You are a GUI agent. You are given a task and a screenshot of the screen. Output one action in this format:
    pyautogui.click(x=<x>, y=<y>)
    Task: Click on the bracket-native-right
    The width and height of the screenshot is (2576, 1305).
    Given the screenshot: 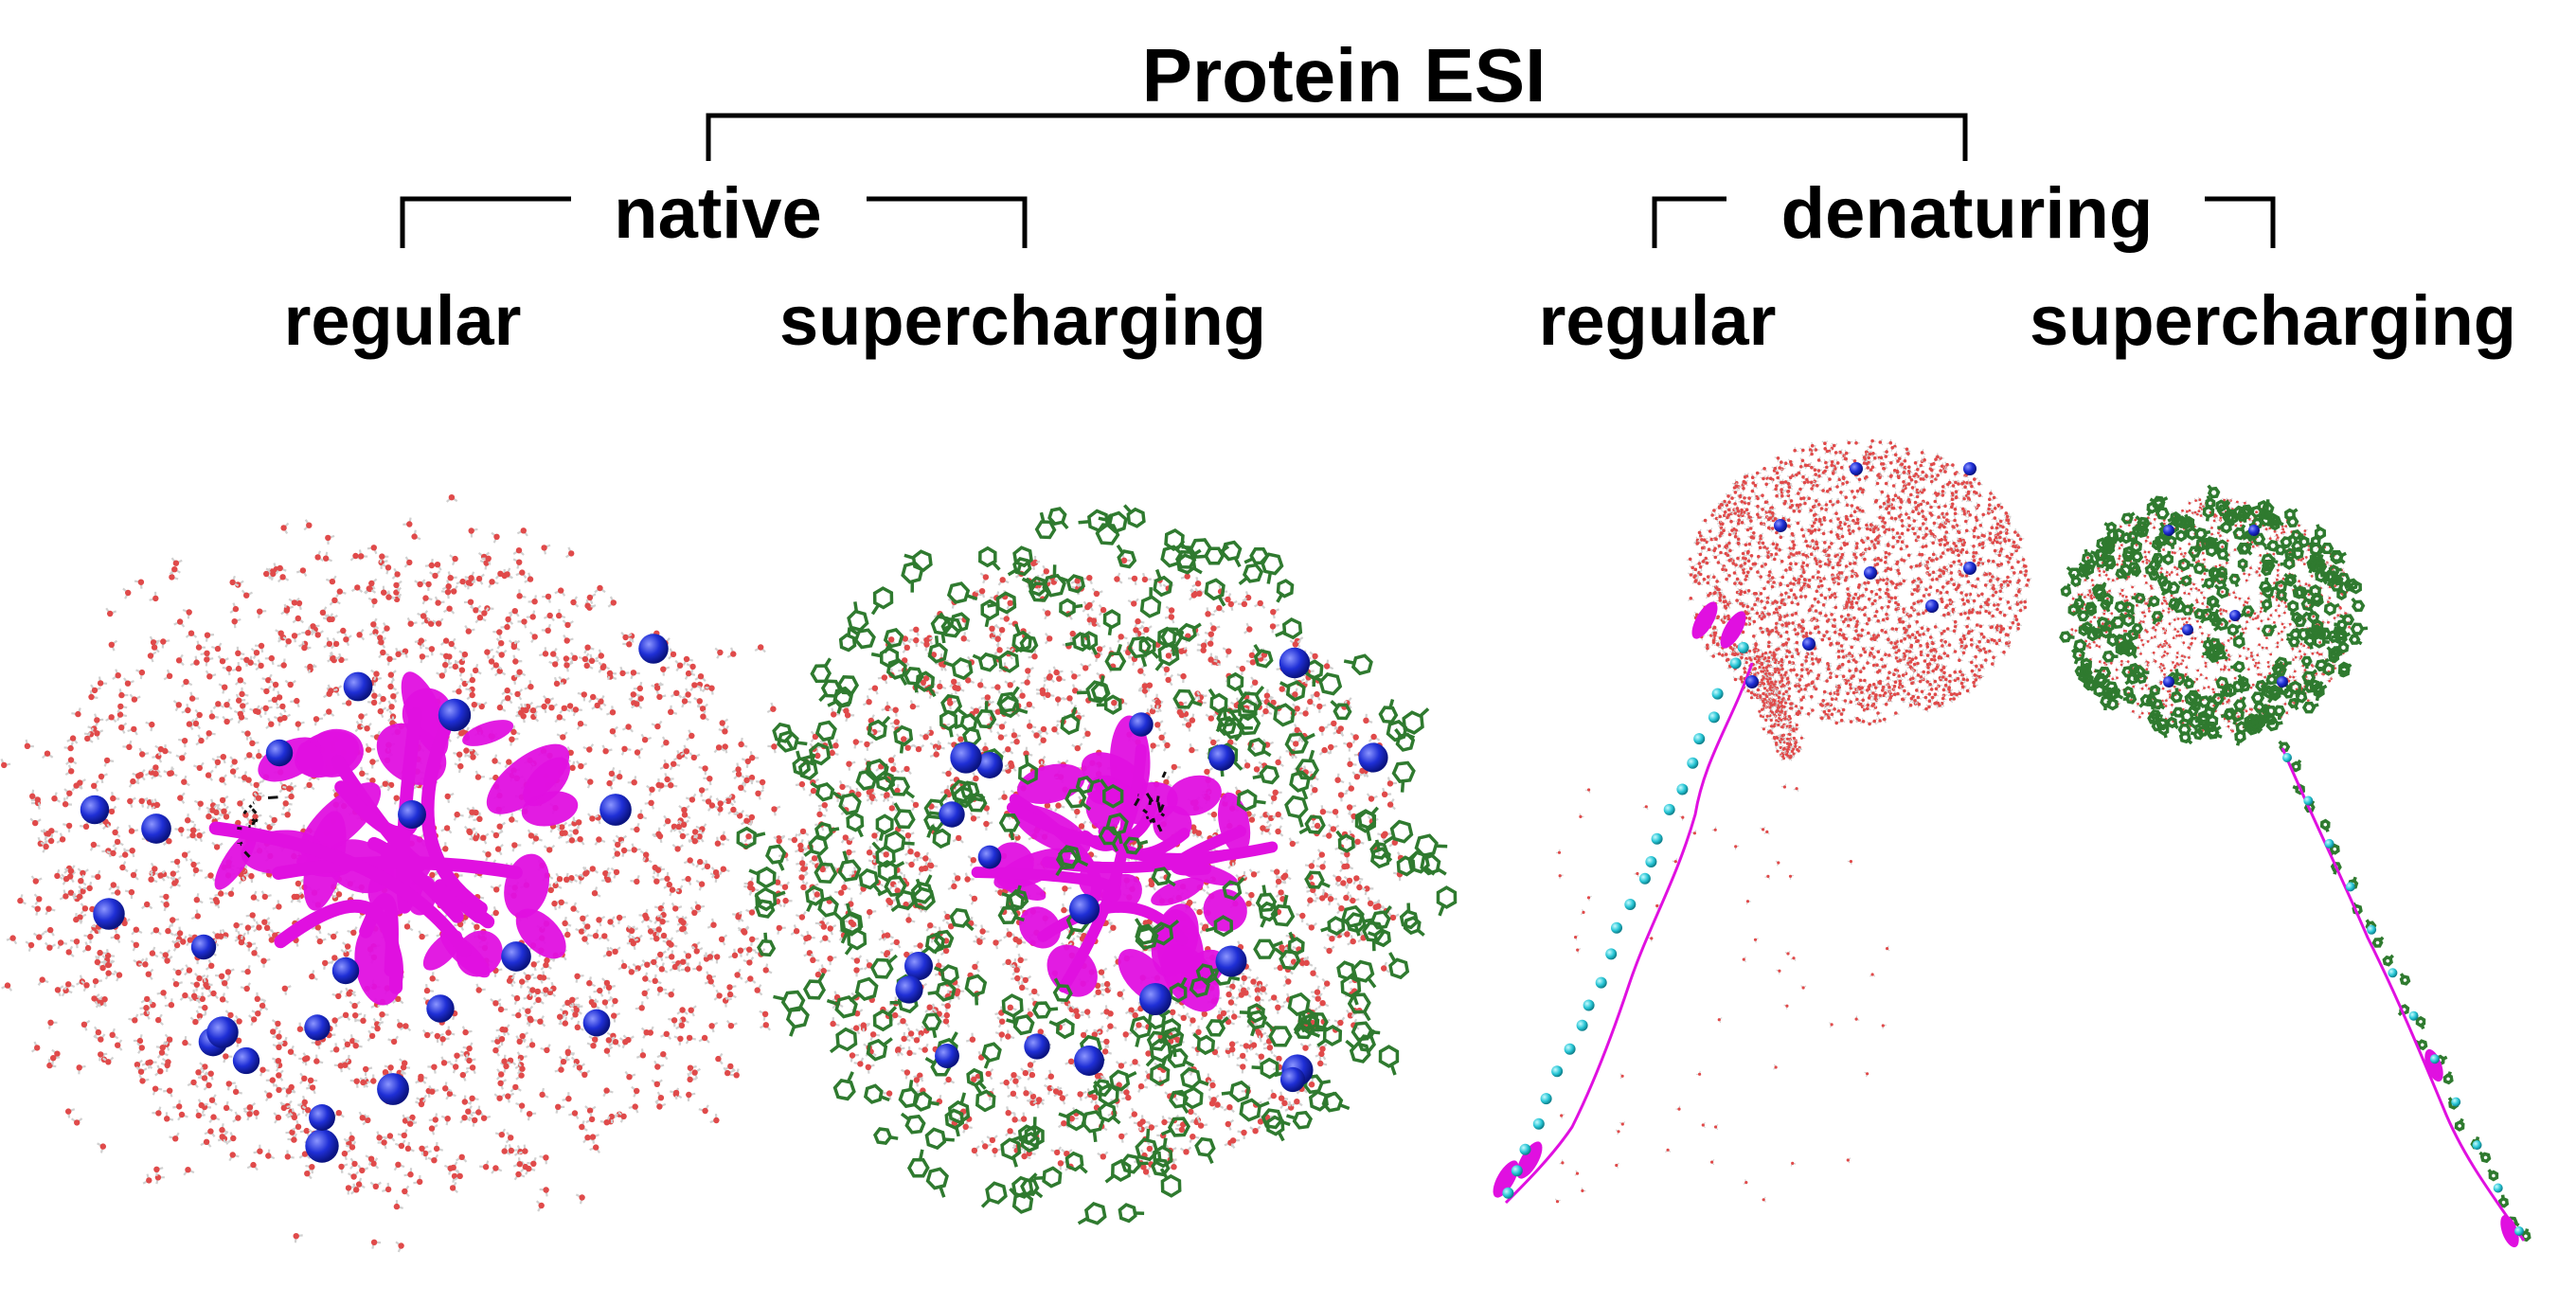 What is the action you would take?
    pyautogui.click(x=947, y=222)
    